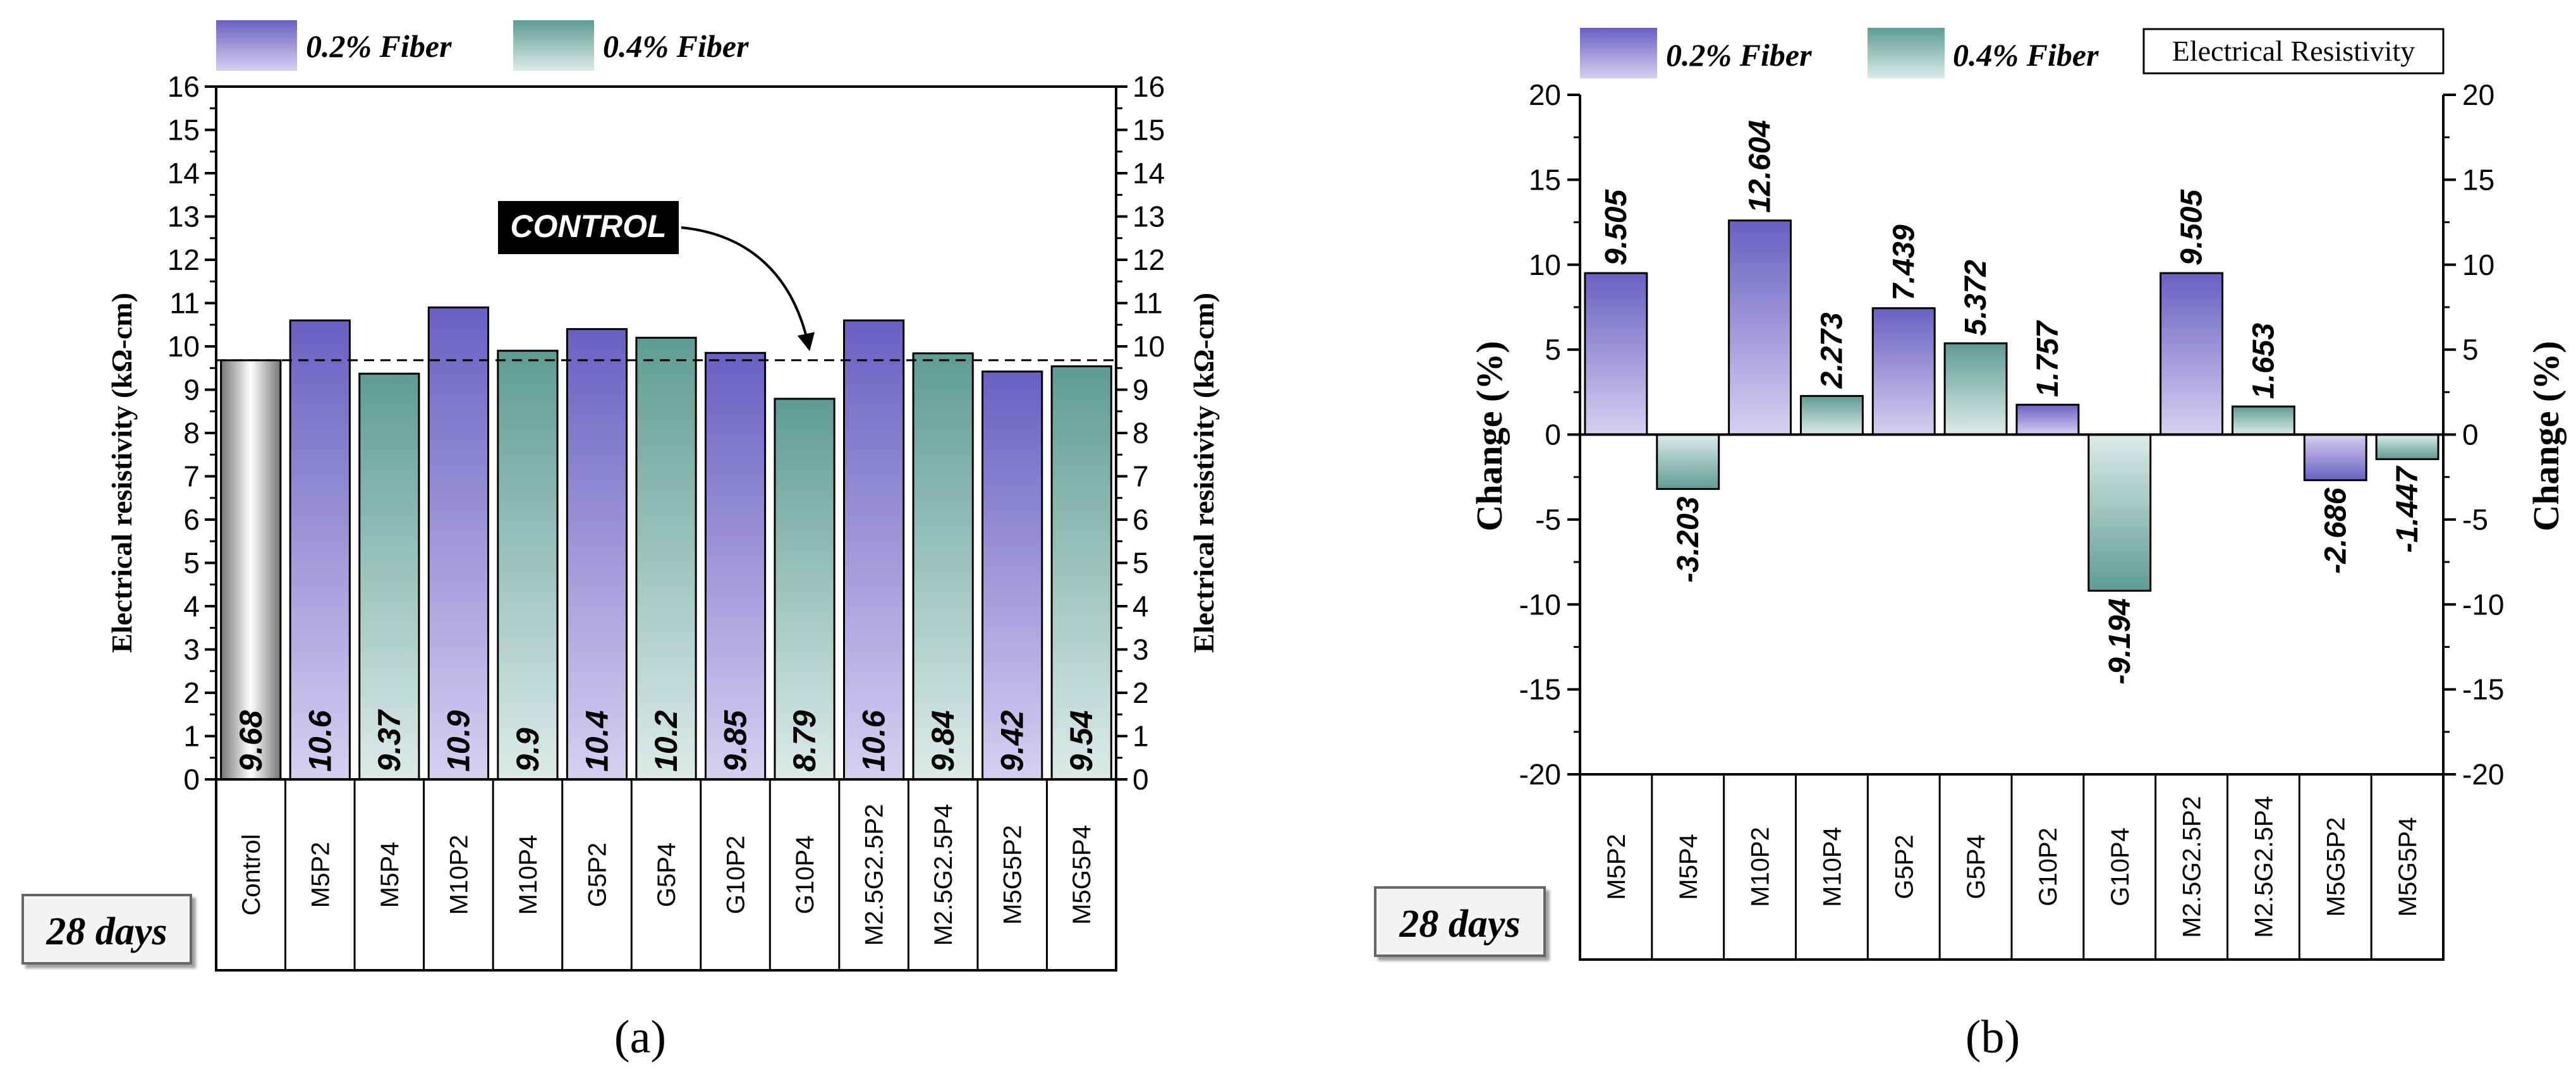  I want to click on chart-a-ytick-label-right: 7, so click(1141, 476).